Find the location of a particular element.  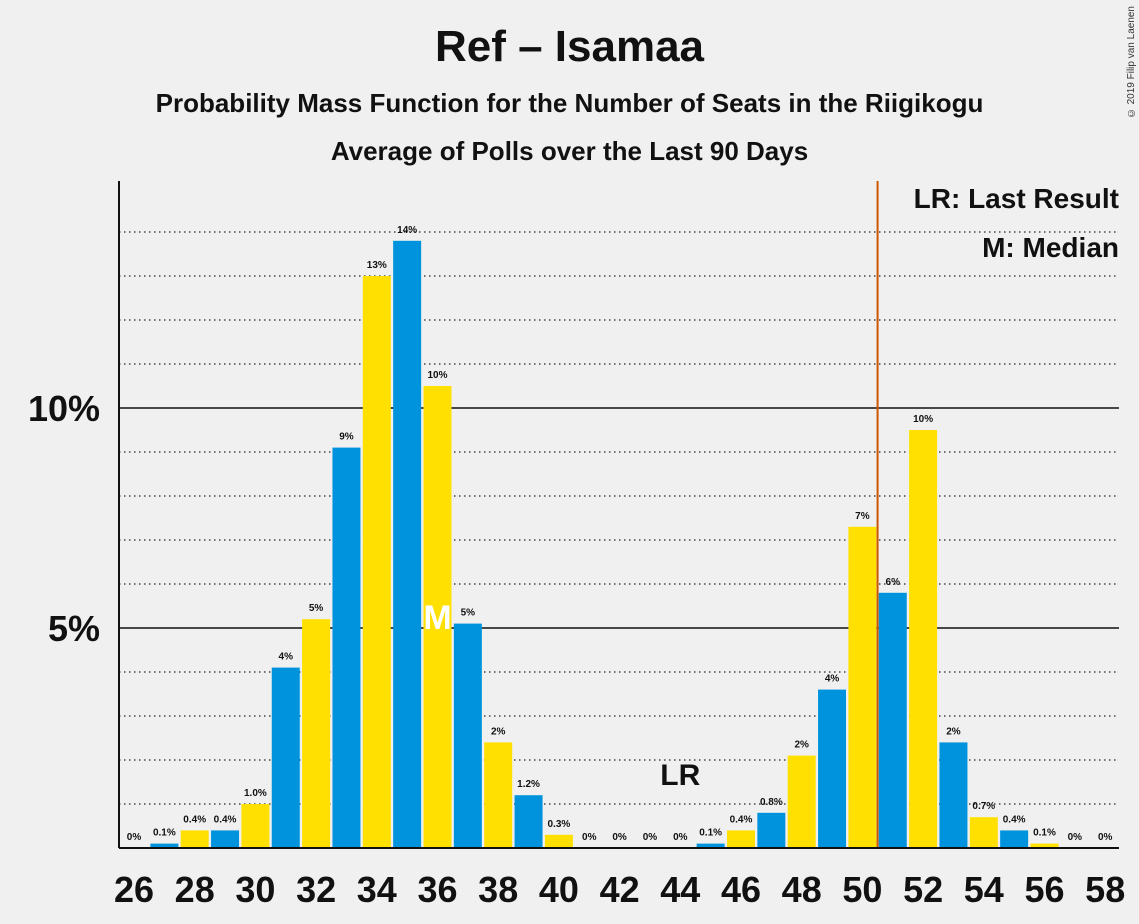

x-tick-label: 30 is located at coordinates (255, 889).